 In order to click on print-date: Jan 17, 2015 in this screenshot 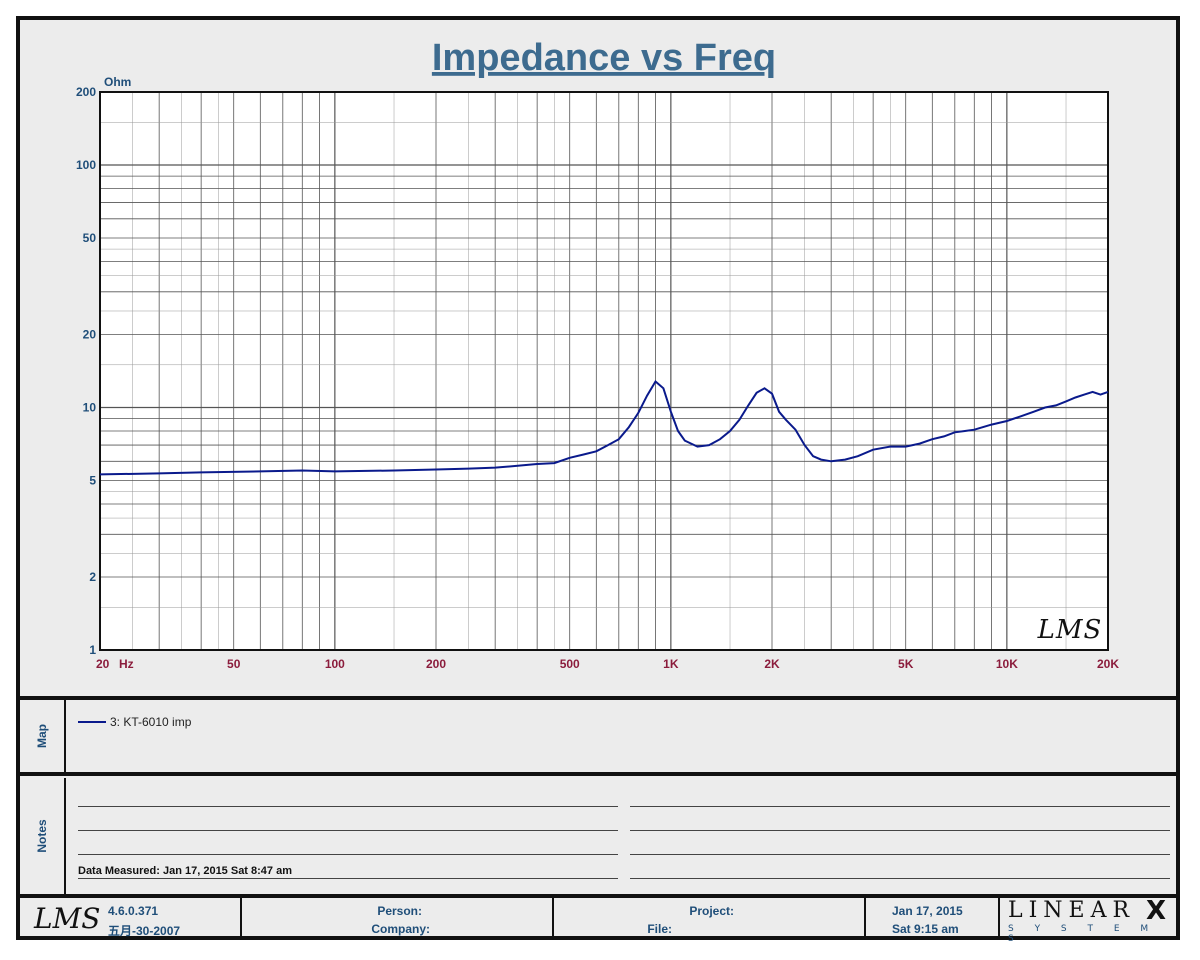, I will do `click(927, 911)`.